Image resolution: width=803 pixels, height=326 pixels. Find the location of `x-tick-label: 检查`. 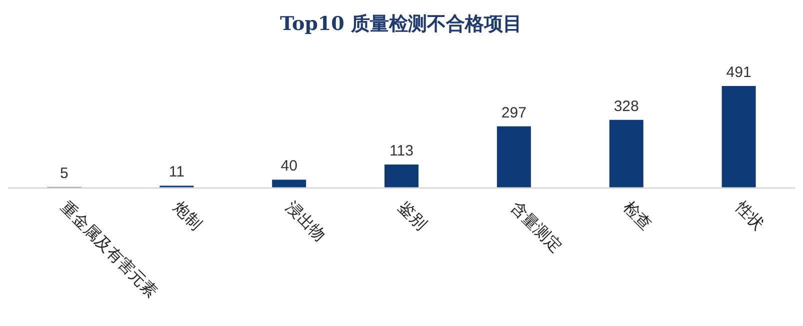

x-tick-label: 检查 is located at coordinates (638, 215).